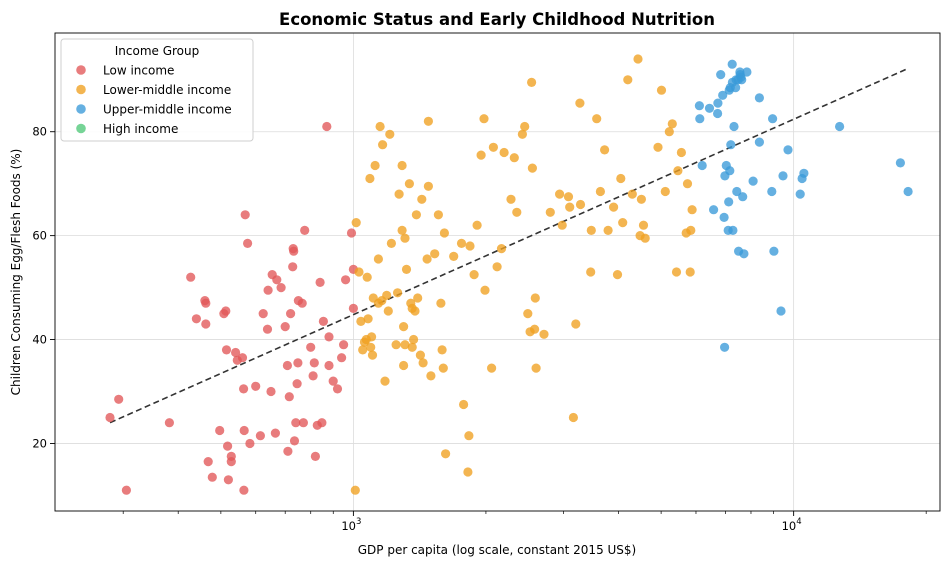 The height and width of the screenshot is (566, 950). I want to click on legend-label: High income, so click(140, 129).